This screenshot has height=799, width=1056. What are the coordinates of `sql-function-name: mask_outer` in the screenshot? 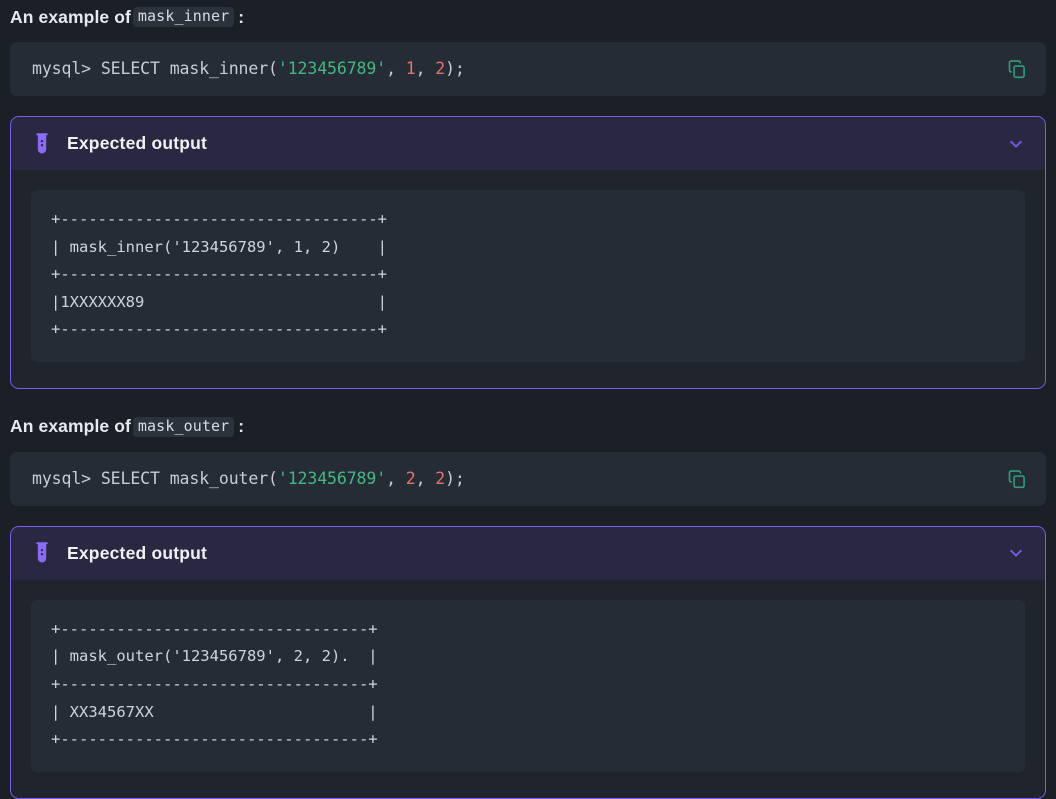 It's located at (219, 478).